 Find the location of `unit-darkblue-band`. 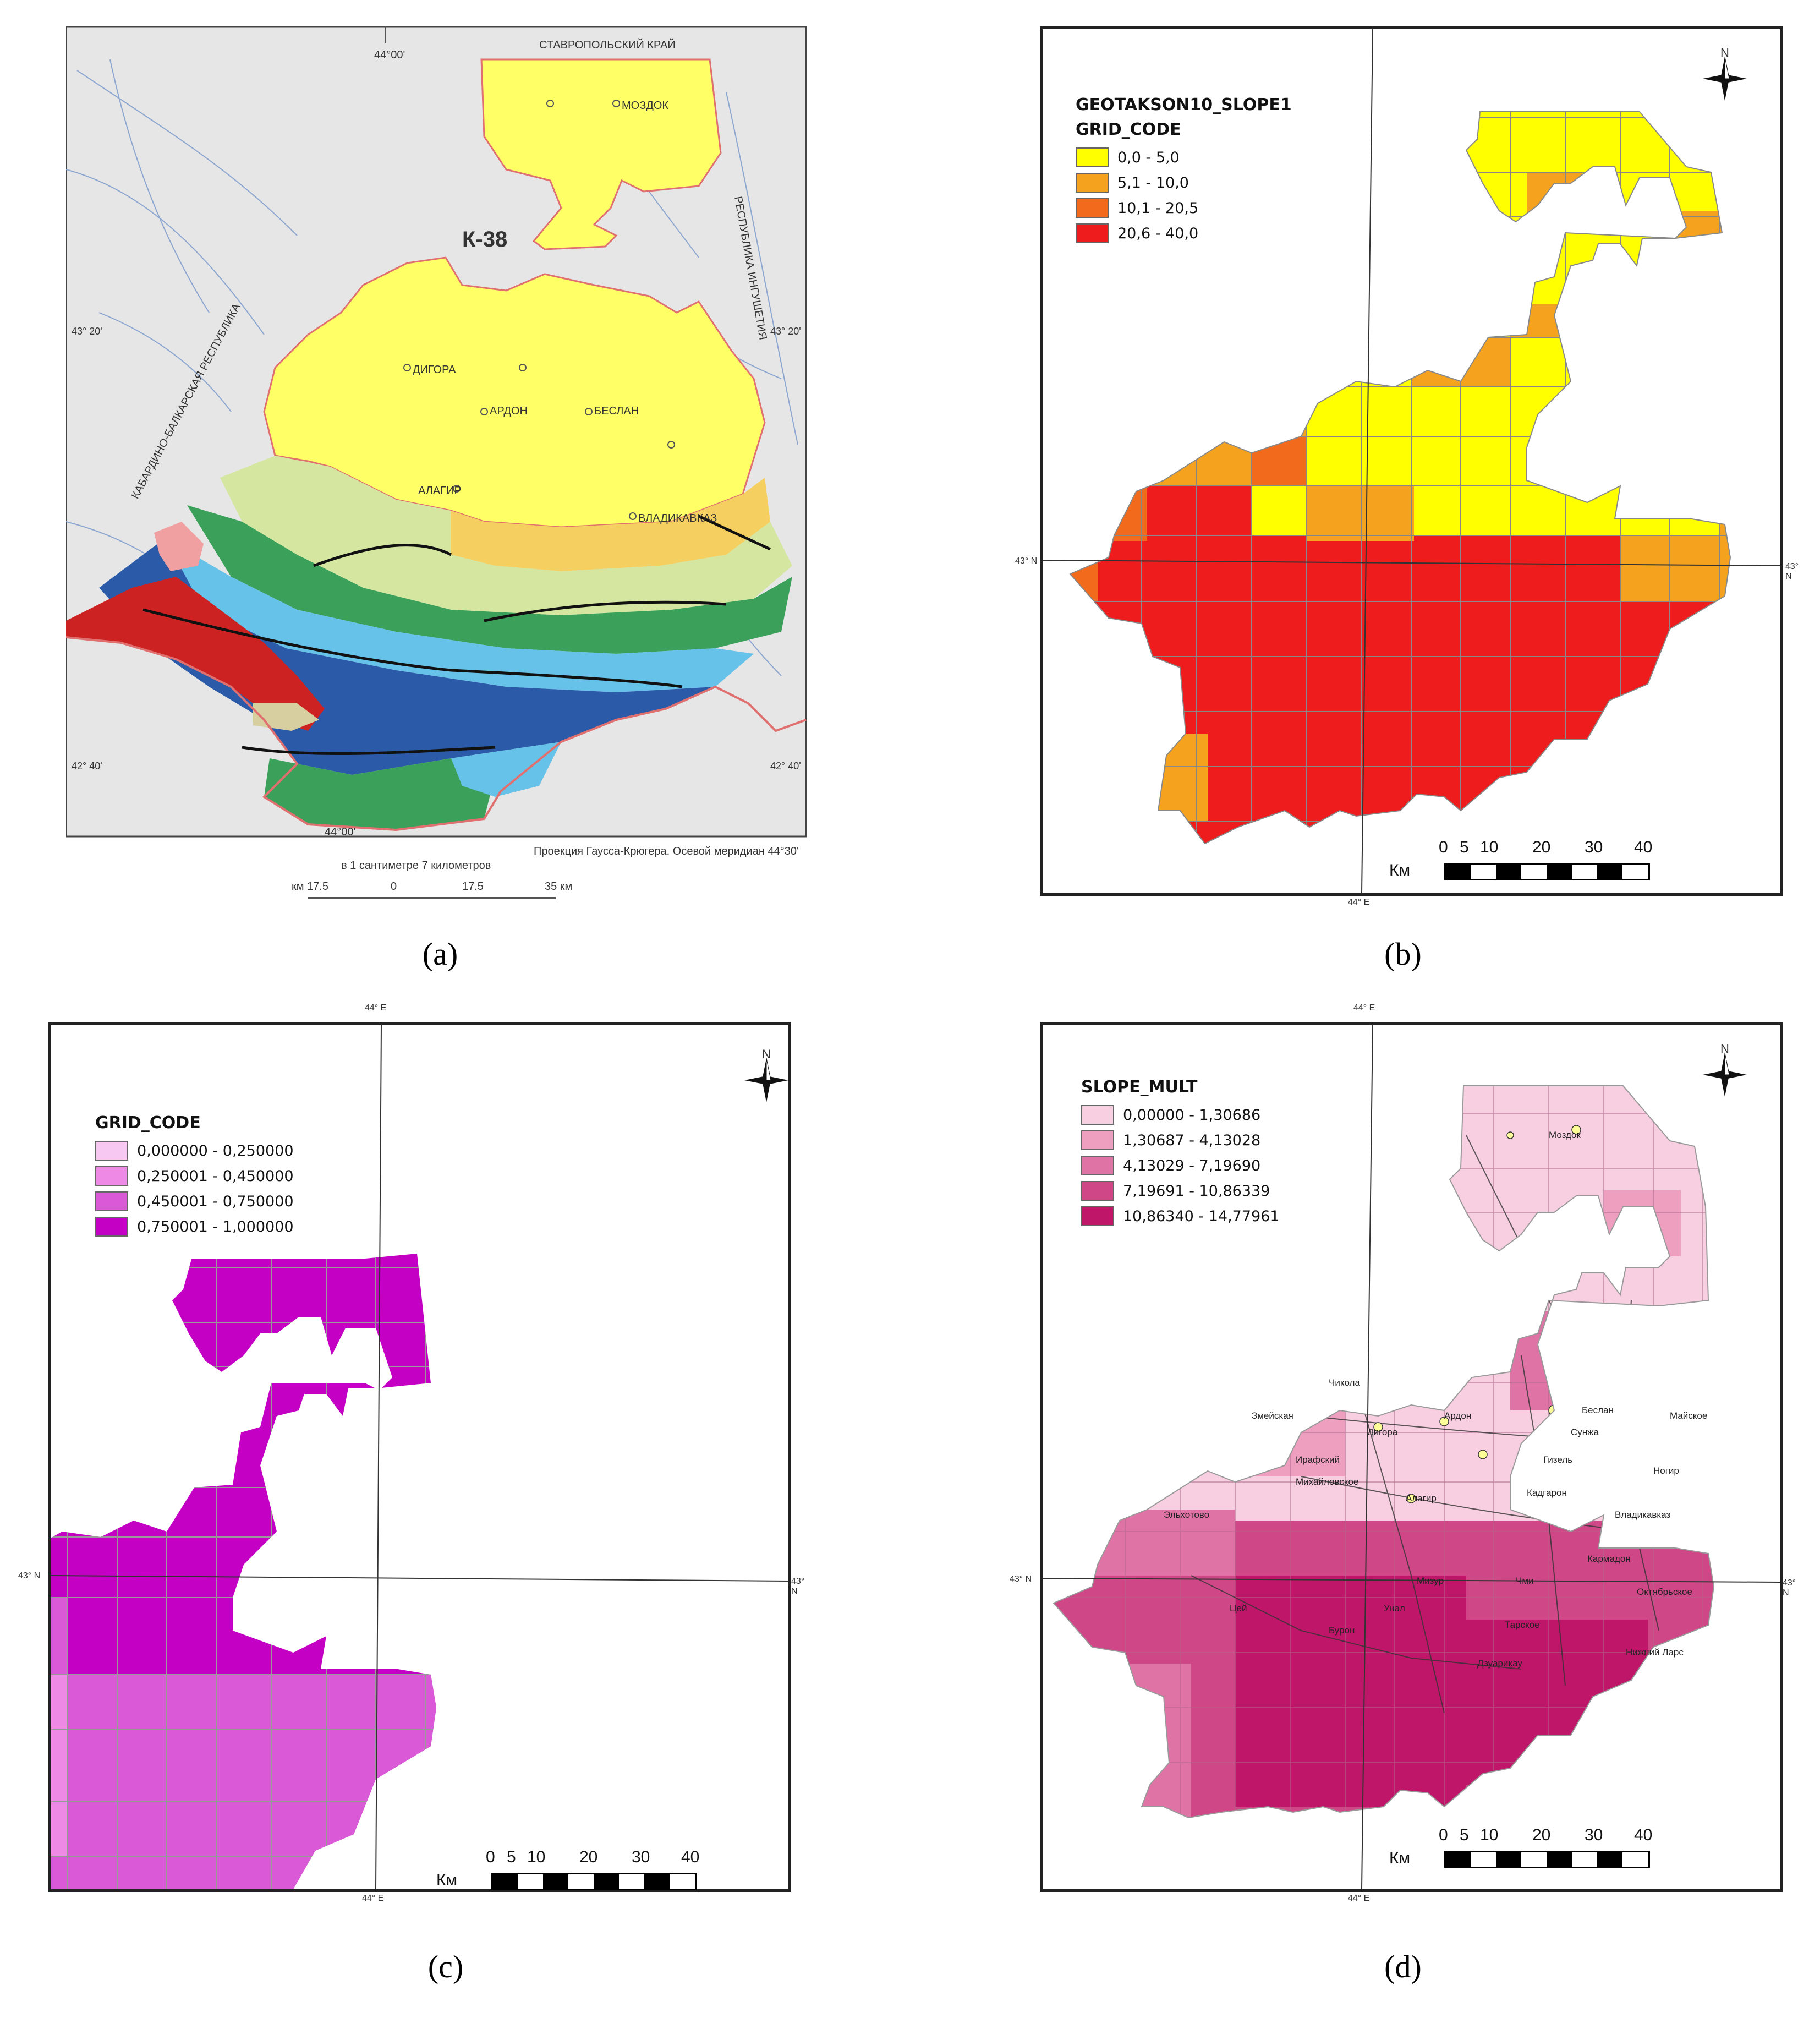

unit-darkblue-band is located at coordinates (407, 656).